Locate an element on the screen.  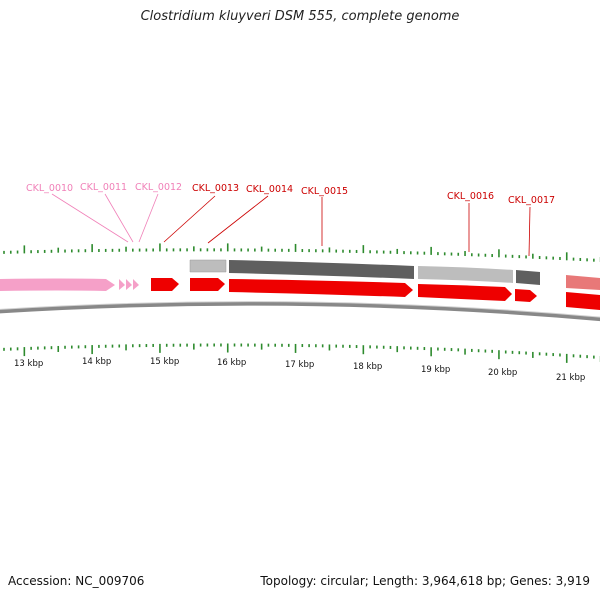
tick-label: 19 kbp is located at coordinates (435, 370).